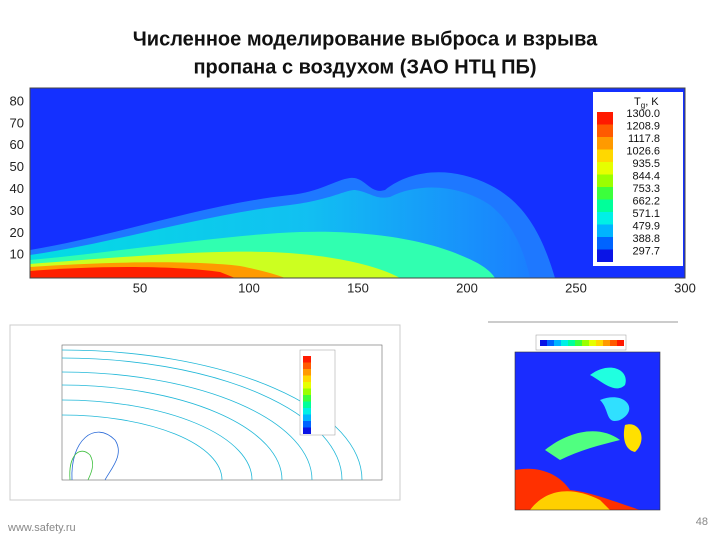  What do you see at coordinates (637, 102) in the screenshot?
I see `legend-symbol: T` at bounding box center [637, 102].